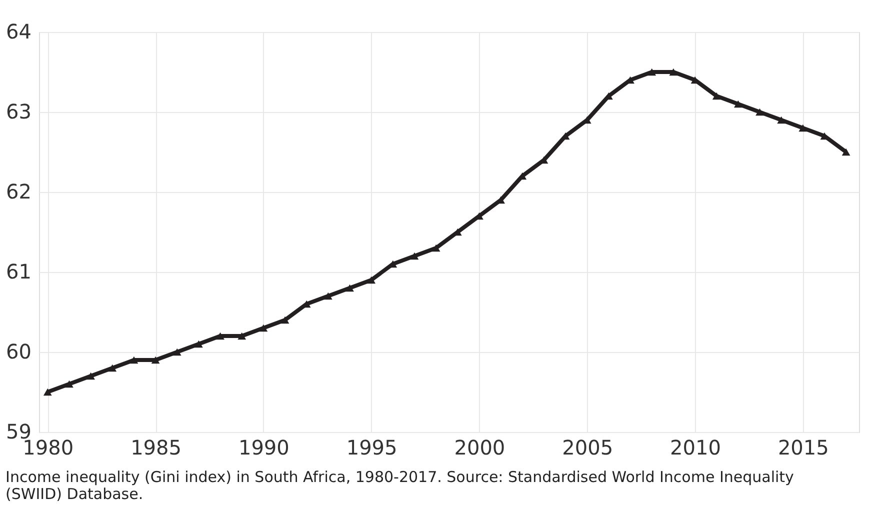 The height and width of the screenshot is (521, 884). What do you see at coordinates (264, 448) in the screenshot?
I see `x-tick-label: 1990` at bounding box center [264, 448].